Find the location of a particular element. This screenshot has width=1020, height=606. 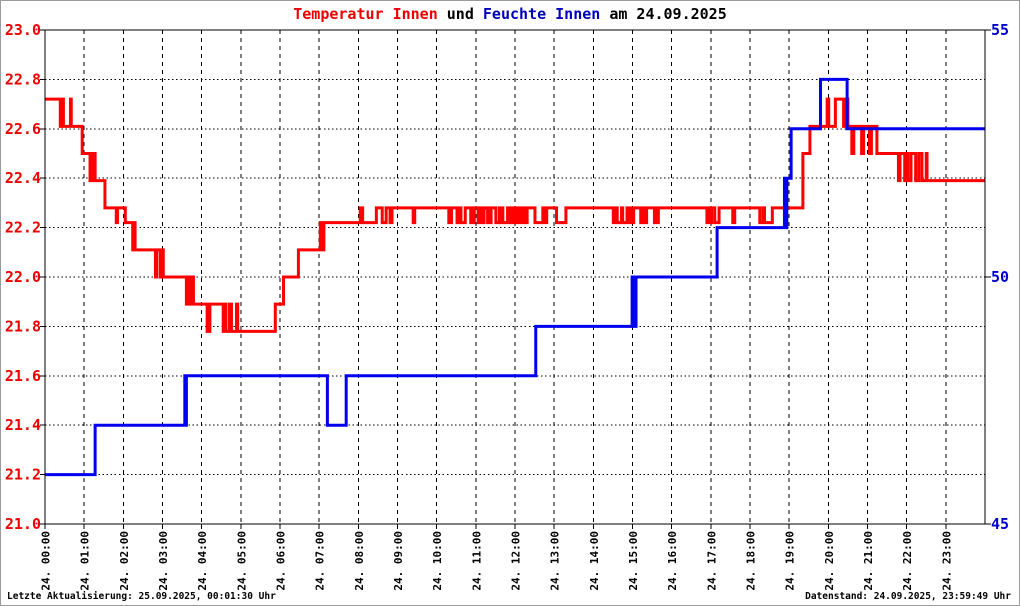

x-axis-label: 24. 21:00 is located at coordinates (868, 561).